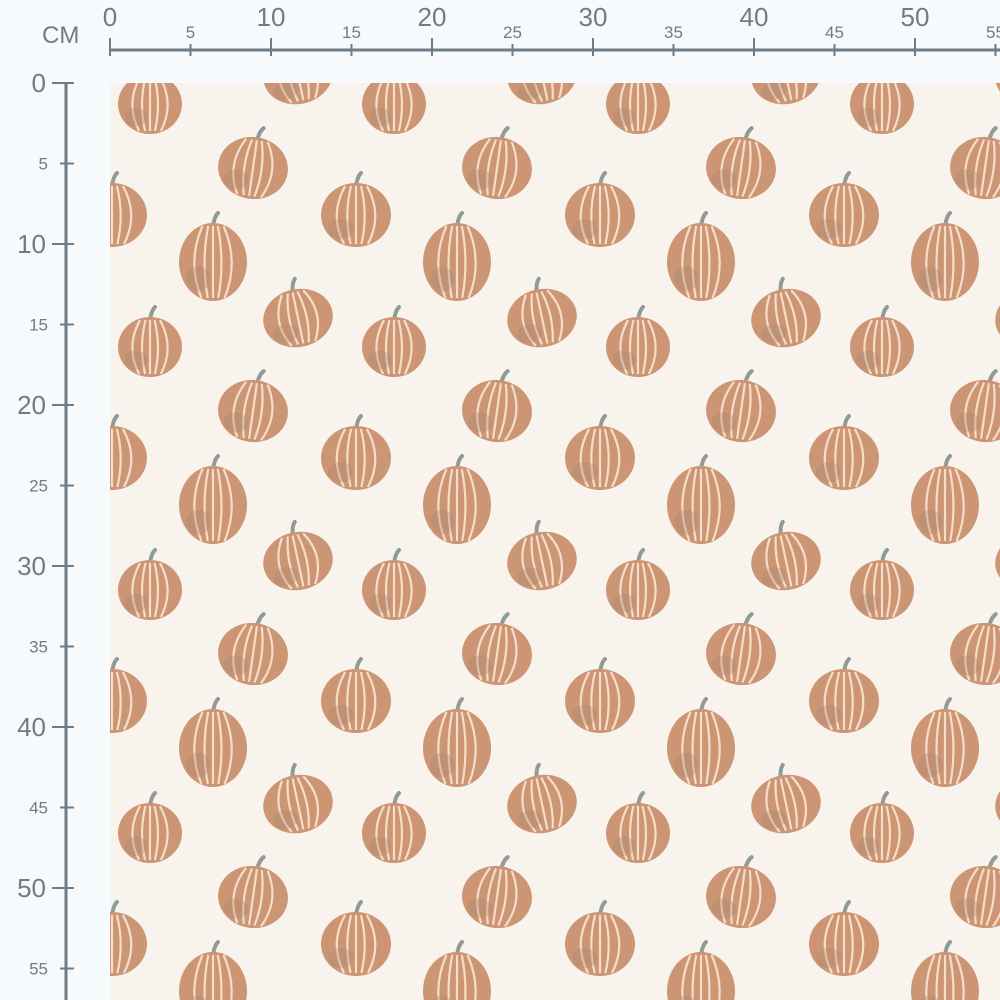  Describe the element at coordinates (993, 32) in the screenshot. I see `top-tick-label: 55` at that location.